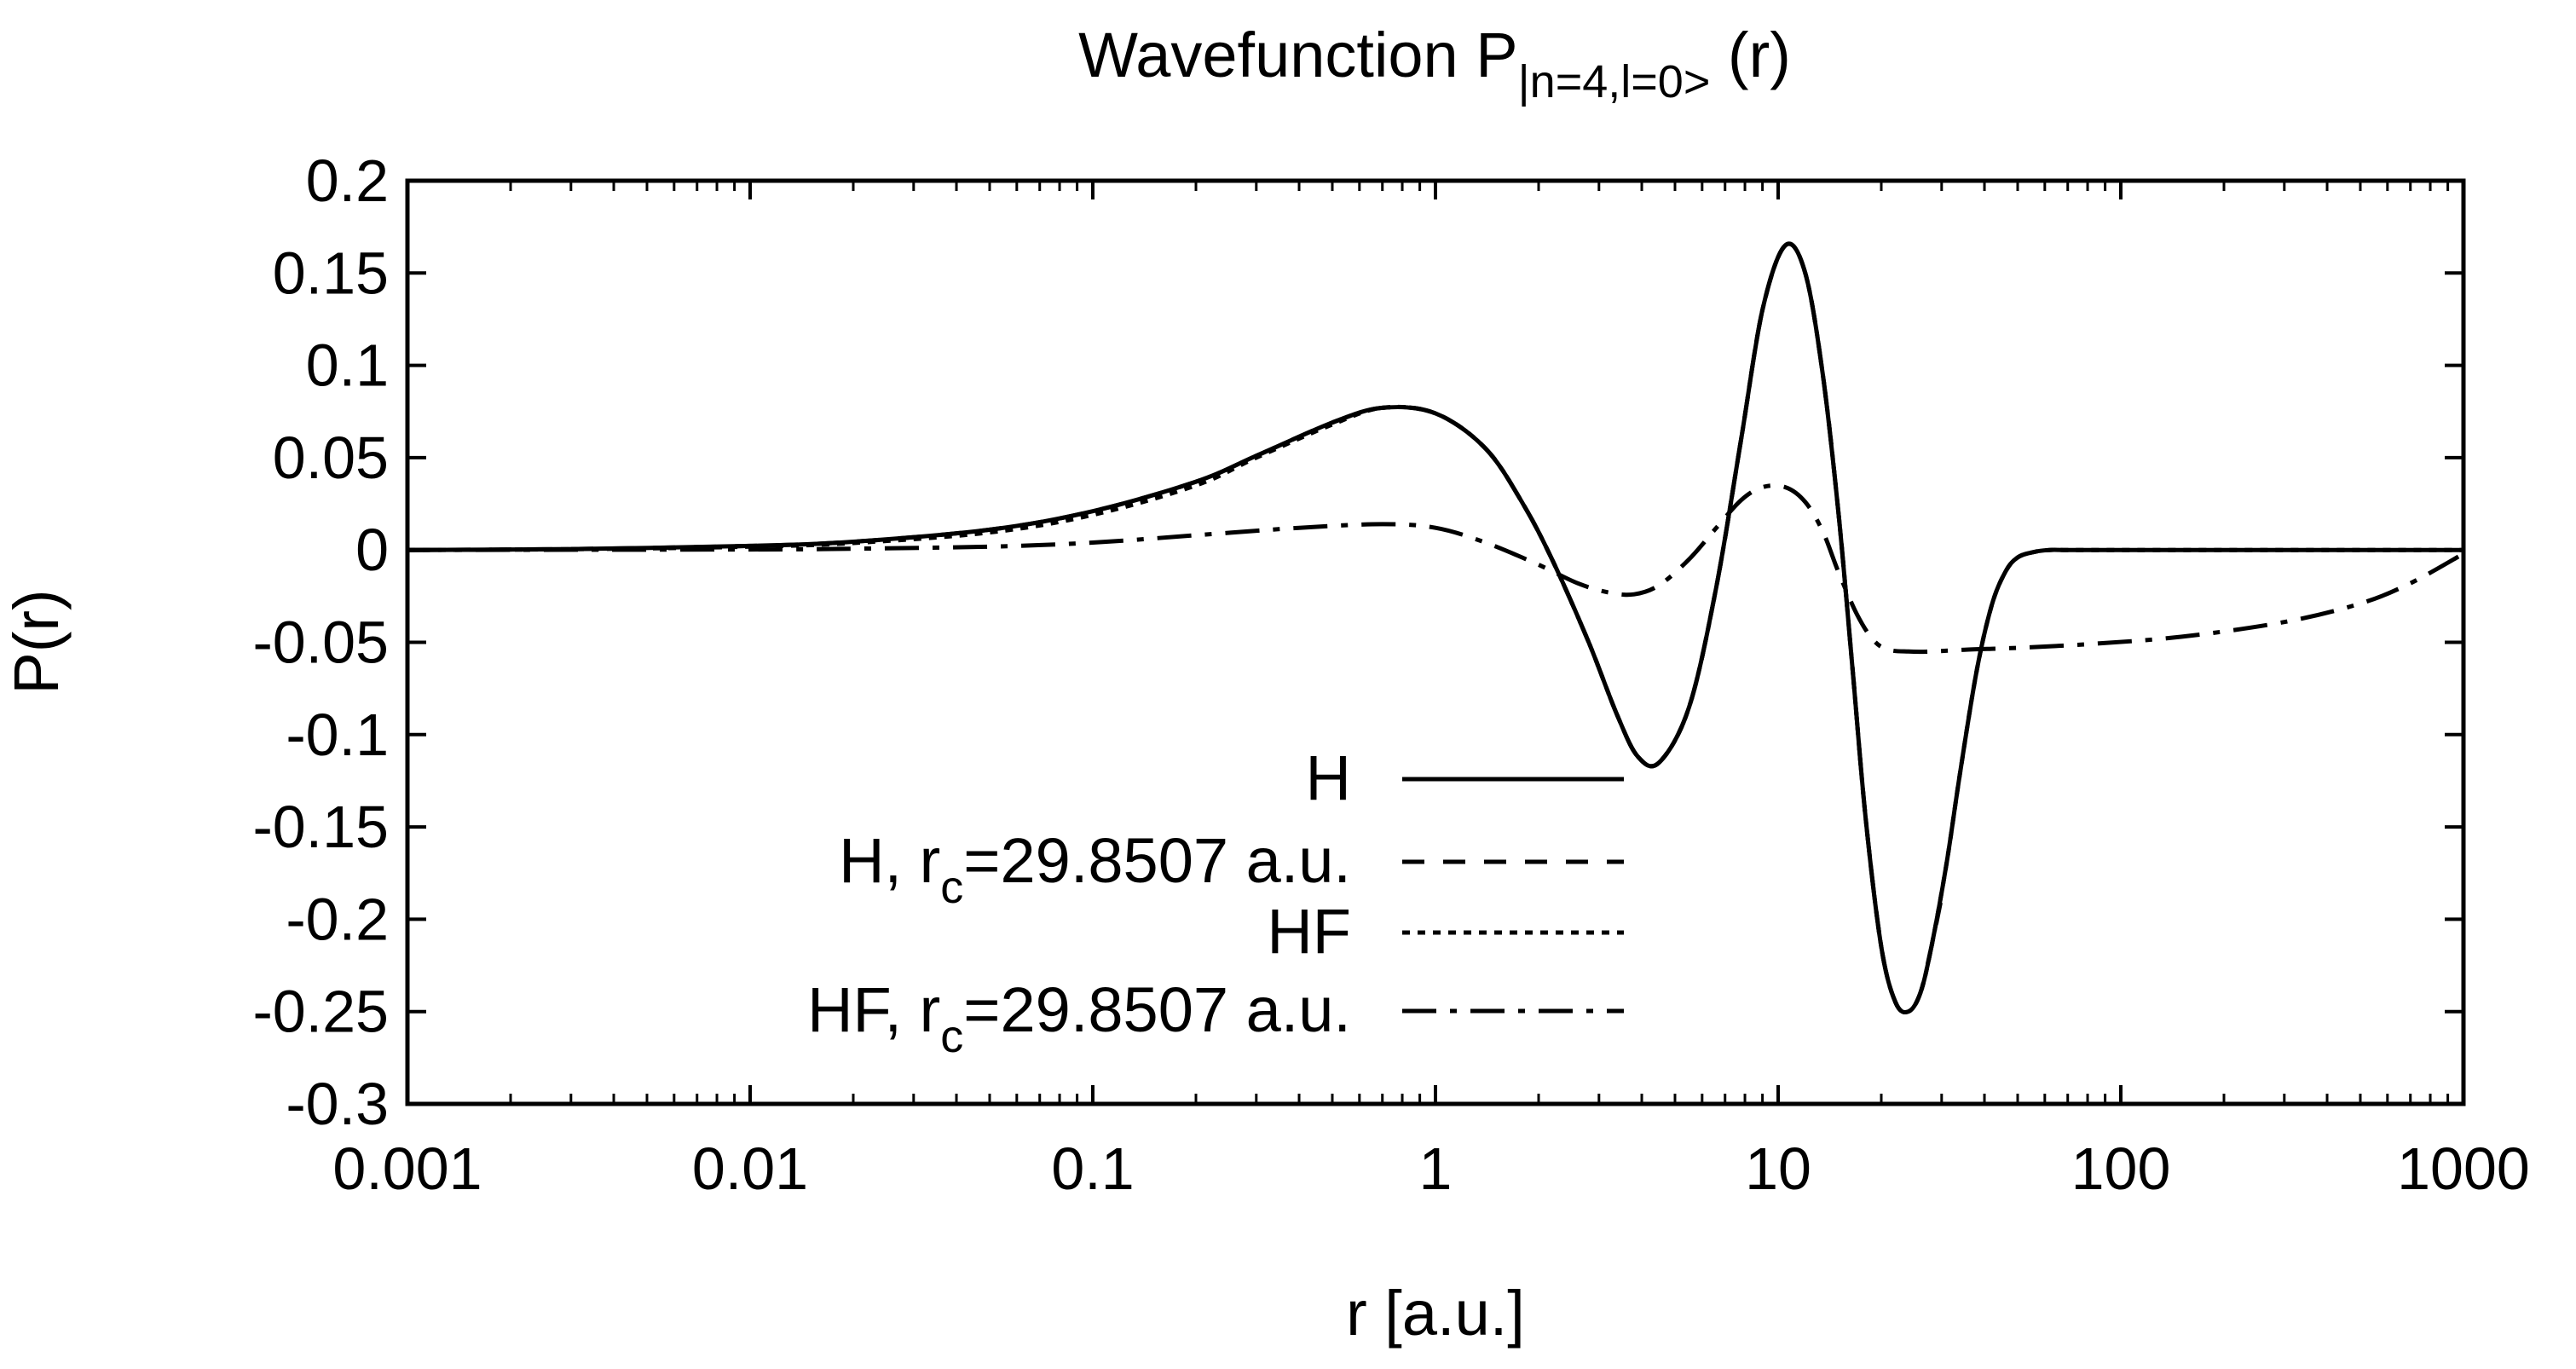  Describe the element at coordinates (337, 1104) in the screenshot. I see `y-tick-label: -0.3` at that location.